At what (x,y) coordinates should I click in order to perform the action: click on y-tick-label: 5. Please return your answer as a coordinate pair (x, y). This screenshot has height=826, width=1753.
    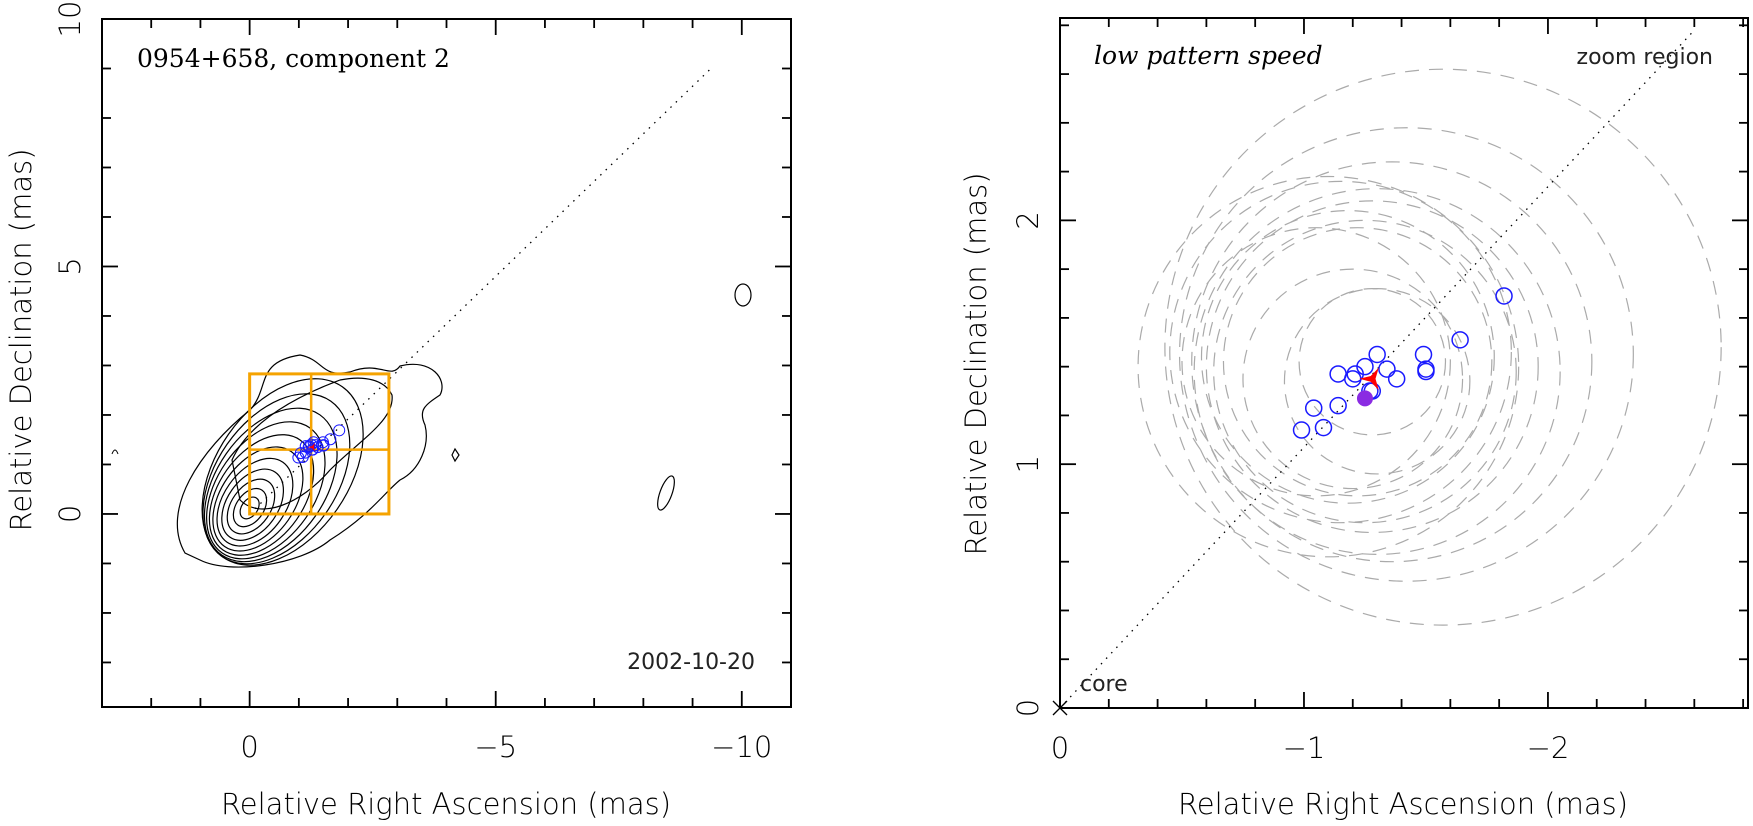
    Looking at the image, I should click on (70, 266).